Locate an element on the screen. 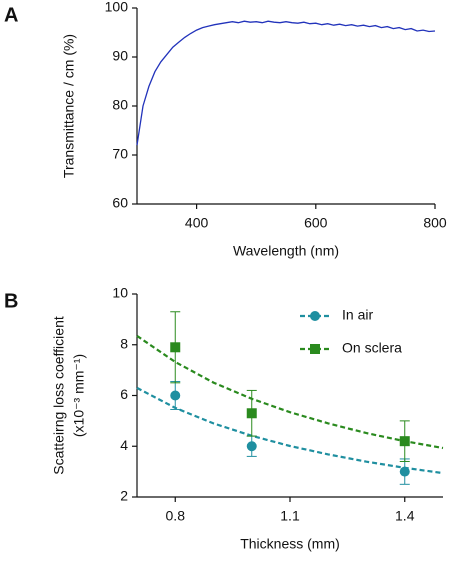 This screenshot has height=579, width=474. legend-label: On sclera is located at coordinates (372, 348).